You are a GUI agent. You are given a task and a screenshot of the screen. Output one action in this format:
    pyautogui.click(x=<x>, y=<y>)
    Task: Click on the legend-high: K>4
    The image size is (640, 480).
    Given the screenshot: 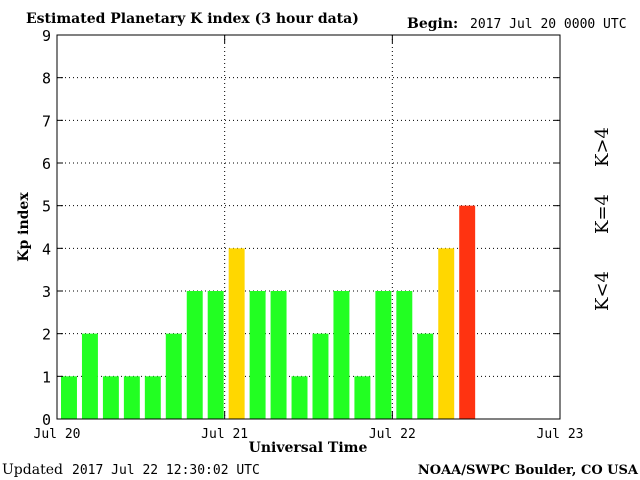 What is the action you would take?
    pyautogui.click(x=602, y=147)
    